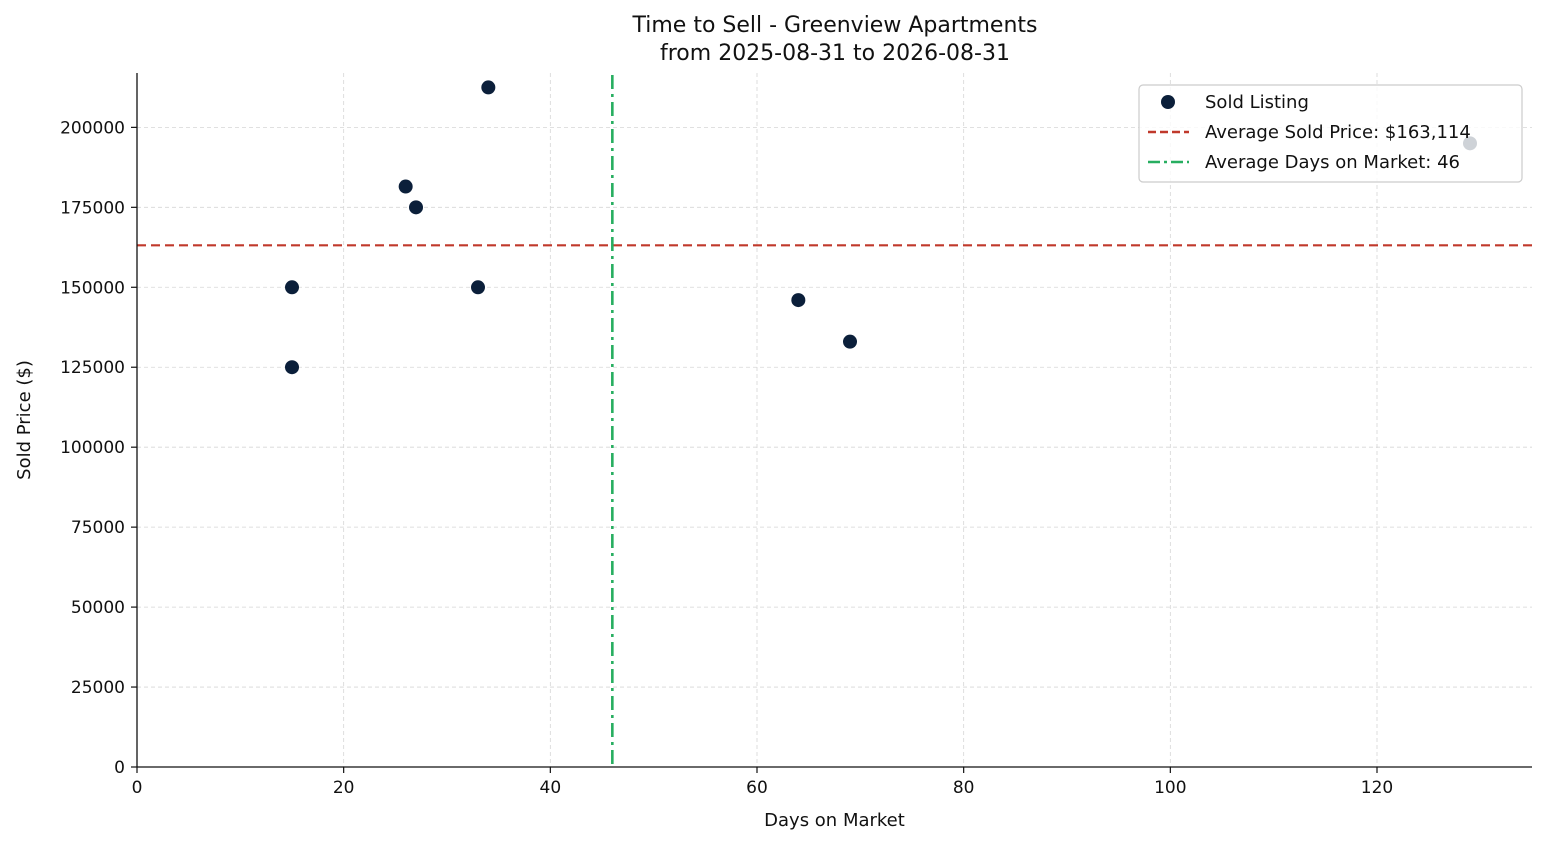  What do you see at coordinates (1377, 788) in the screenshot?
I see `x-tick-label: 120` at bounding box center [1377, 788].